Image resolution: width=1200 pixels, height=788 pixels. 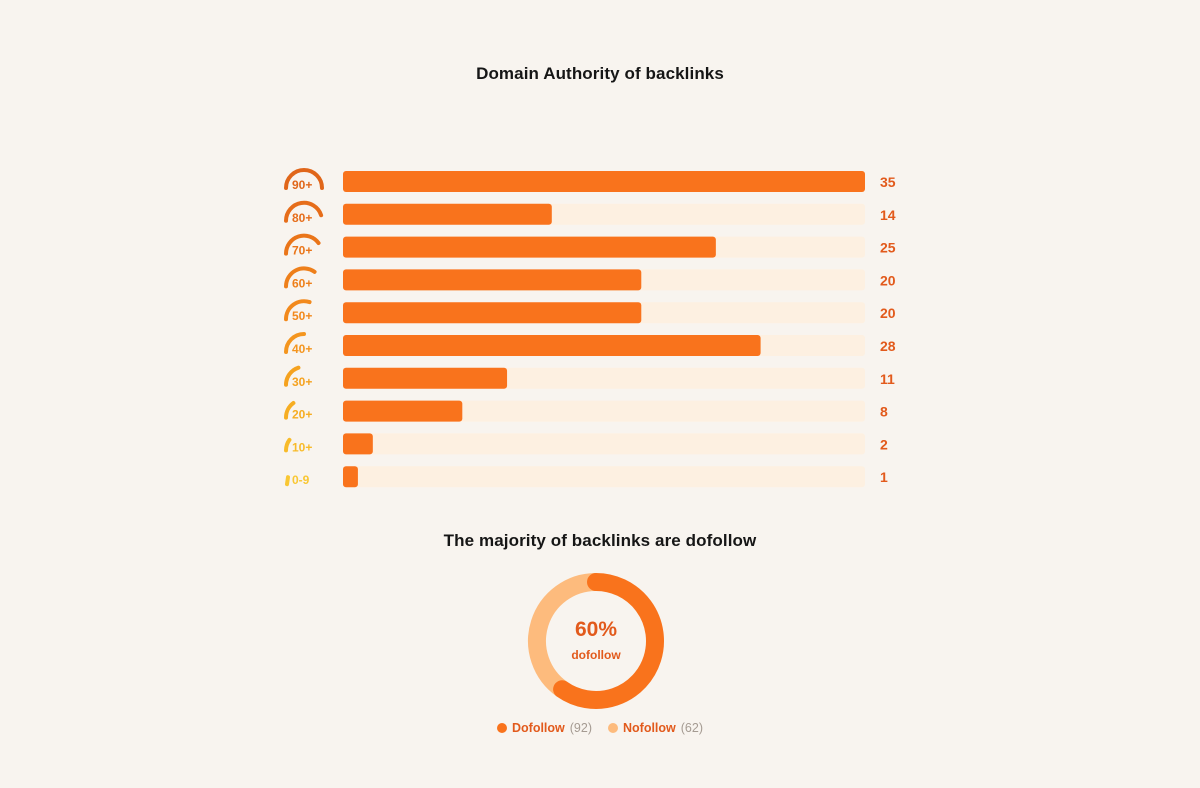 What do you see at coordinates (302, 382) in the screenshot?
I see `category-label: 30+` at bounding box center [302, 382].